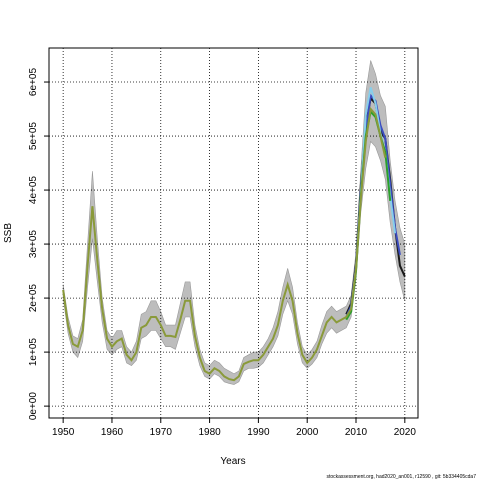  Describe the element at coordinates (112, 432) in the screenshot. I see `x-tick-label: 1960` at that location.